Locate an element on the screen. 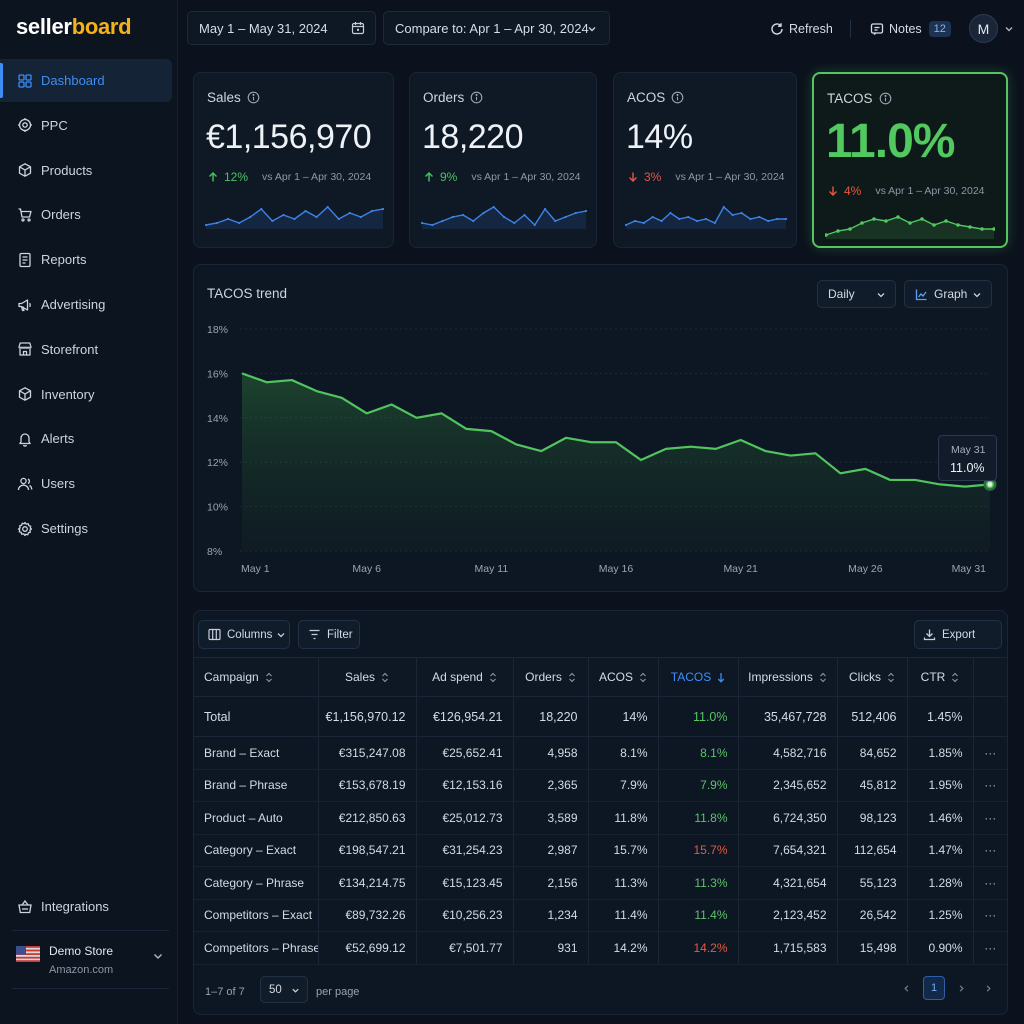 The image size is (1024, 1024). column-header-ad-spend: Ad spend is located at coordinates (465, 677).